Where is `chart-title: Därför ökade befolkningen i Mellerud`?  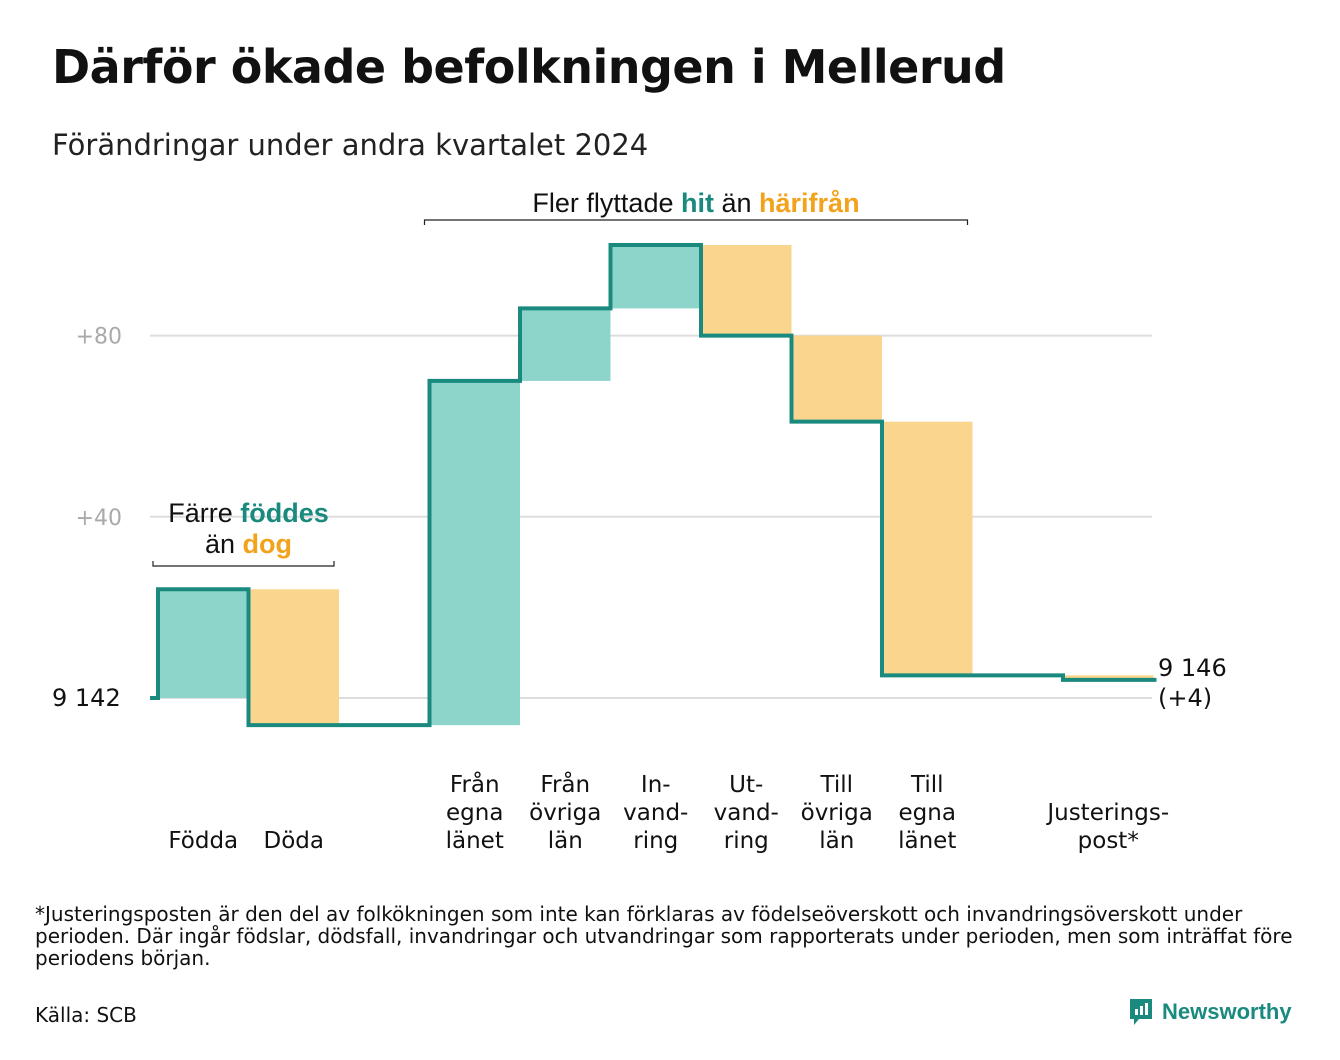 chart-title: Därför ökade befolkningen i Mellerud is located at coordinates (529, 67).